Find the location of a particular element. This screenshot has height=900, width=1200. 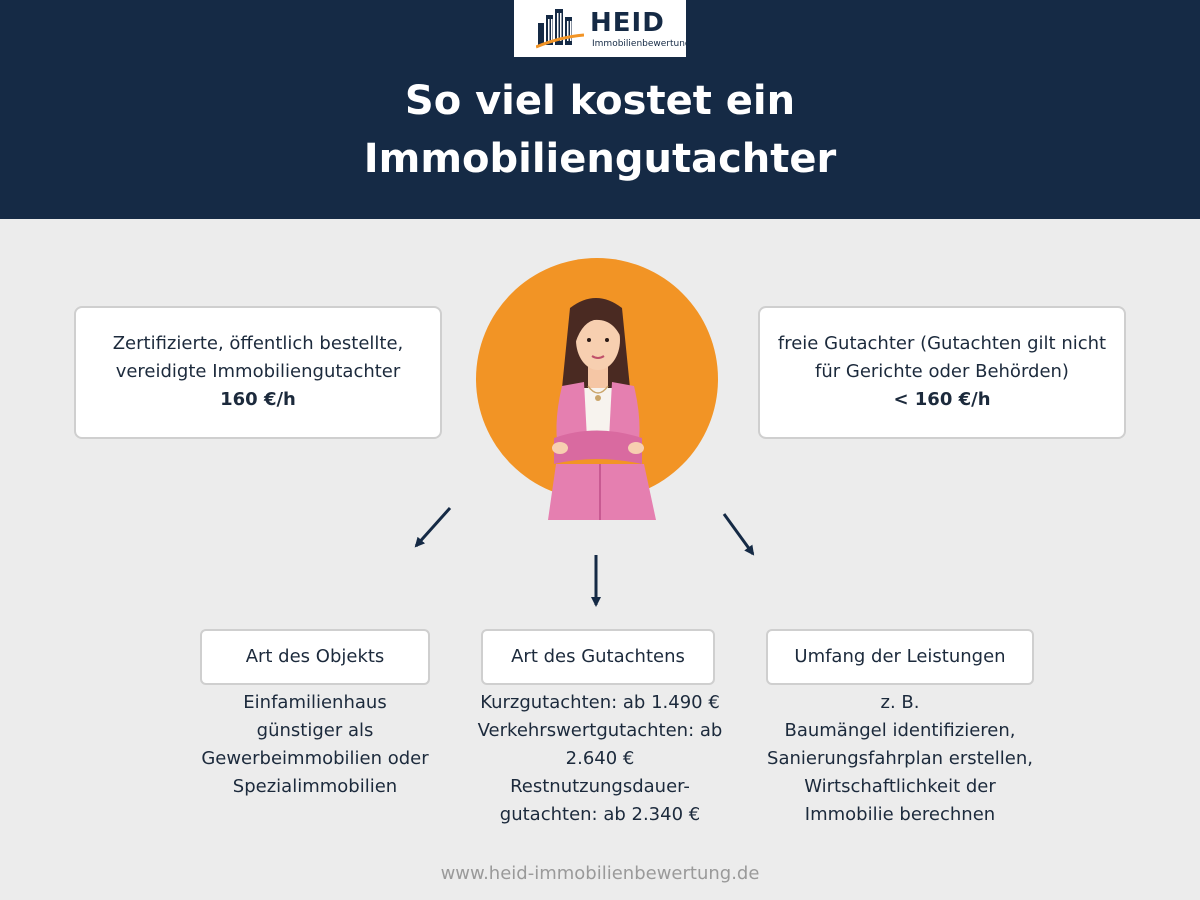

description-line: Verkehrswertgutachten: ab is located at coordinates (600, 730).